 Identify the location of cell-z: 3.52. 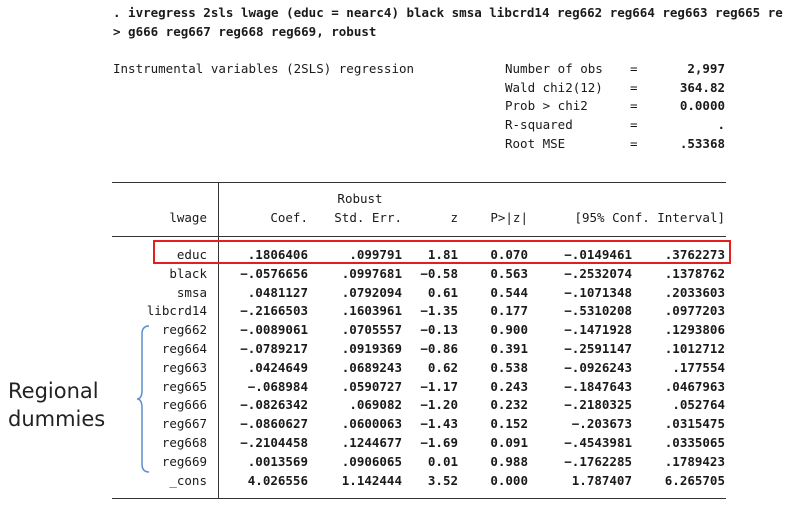
(442, 480).